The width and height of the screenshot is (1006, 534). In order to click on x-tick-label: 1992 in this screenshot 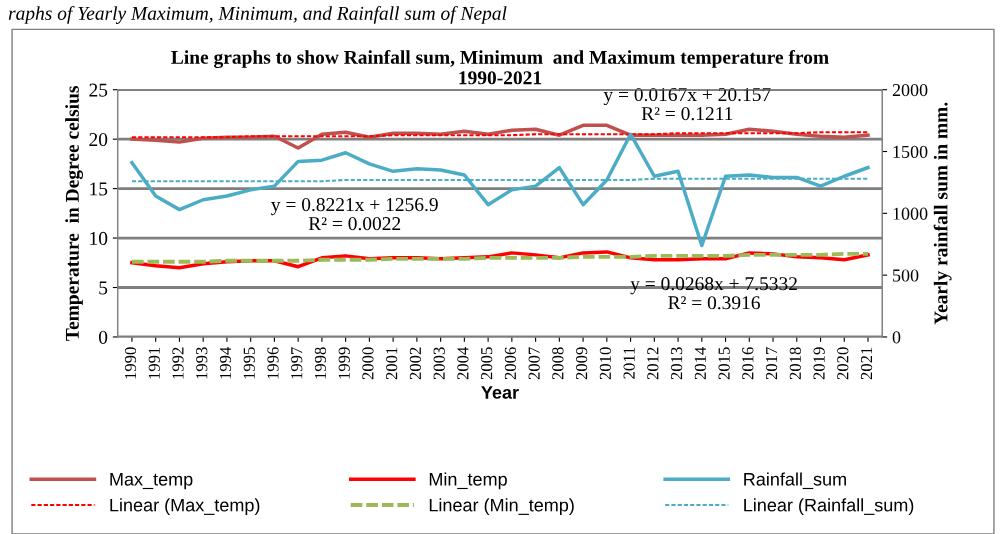, I will do `click(178, 363)`.